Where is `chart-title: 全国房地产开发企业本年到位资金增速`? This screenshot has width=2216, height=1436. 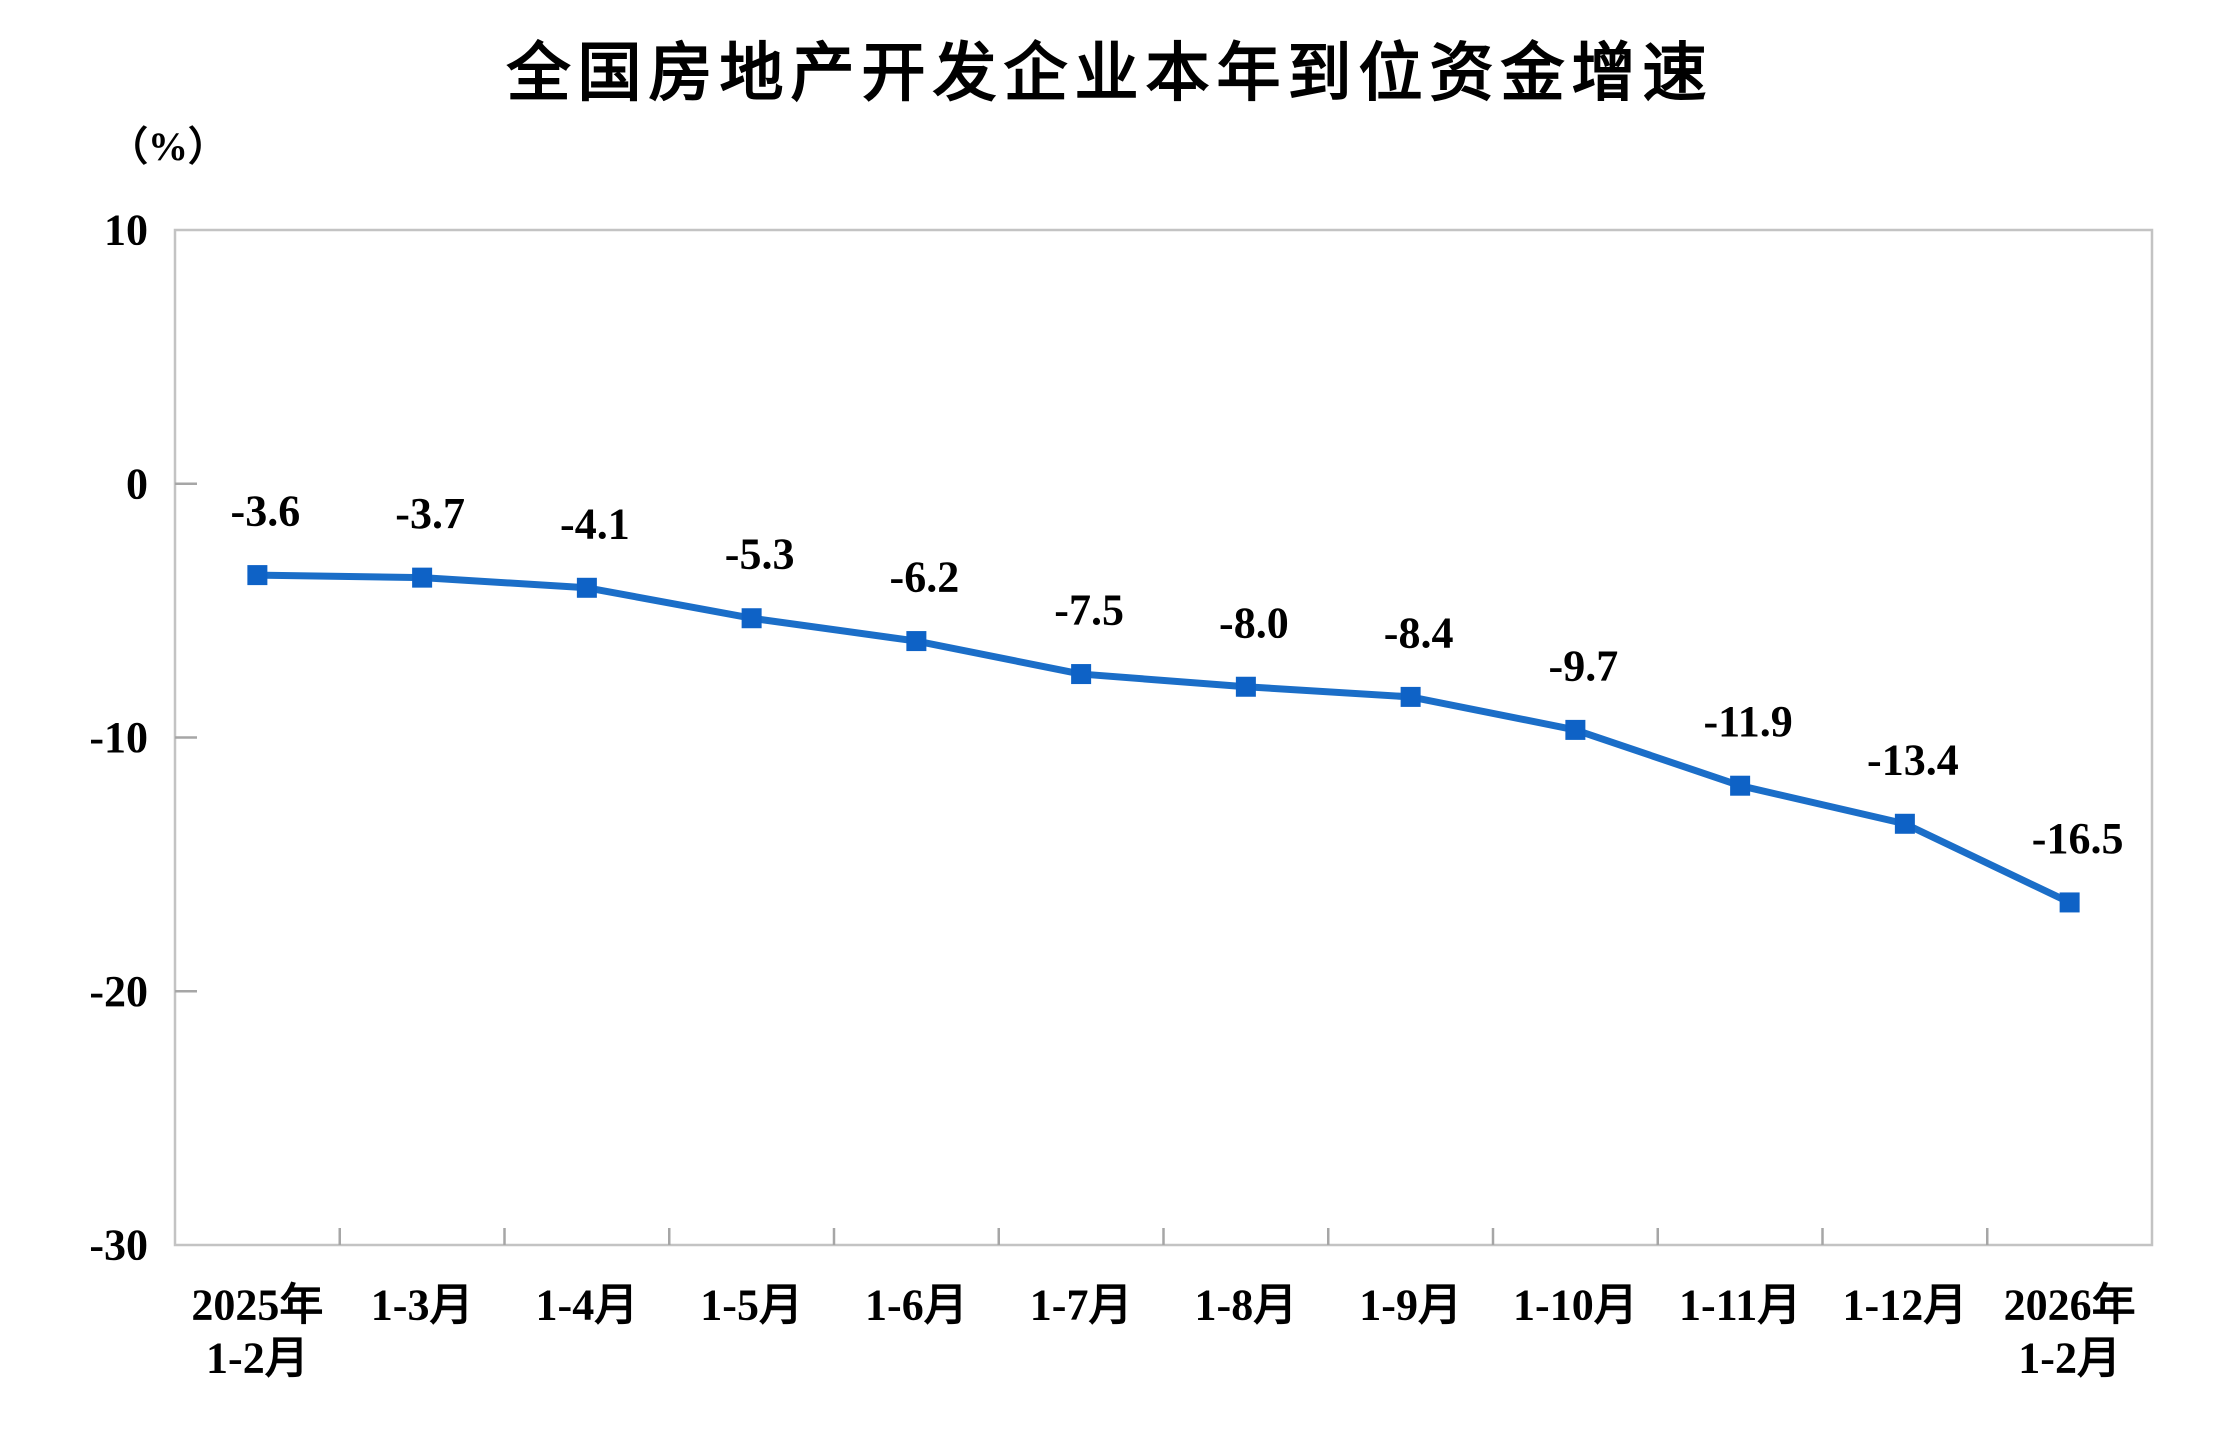 chart-title: 全国房地产开发企业本年到位资金增速 is located at coordinates (1110, 73).